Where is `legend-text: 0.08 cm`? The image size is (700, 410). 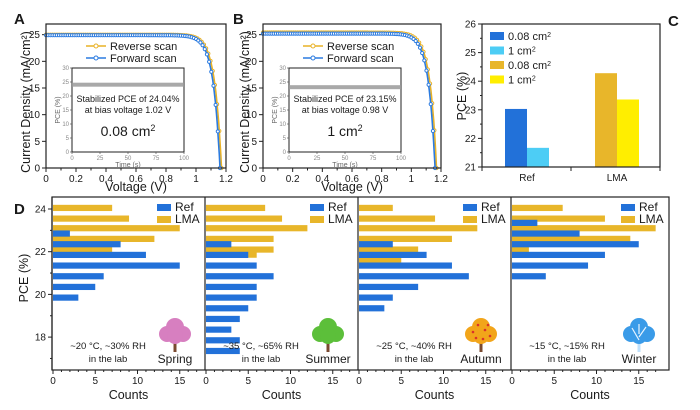
legend-text: 0.08 cm is located at coordinates (527, 37).